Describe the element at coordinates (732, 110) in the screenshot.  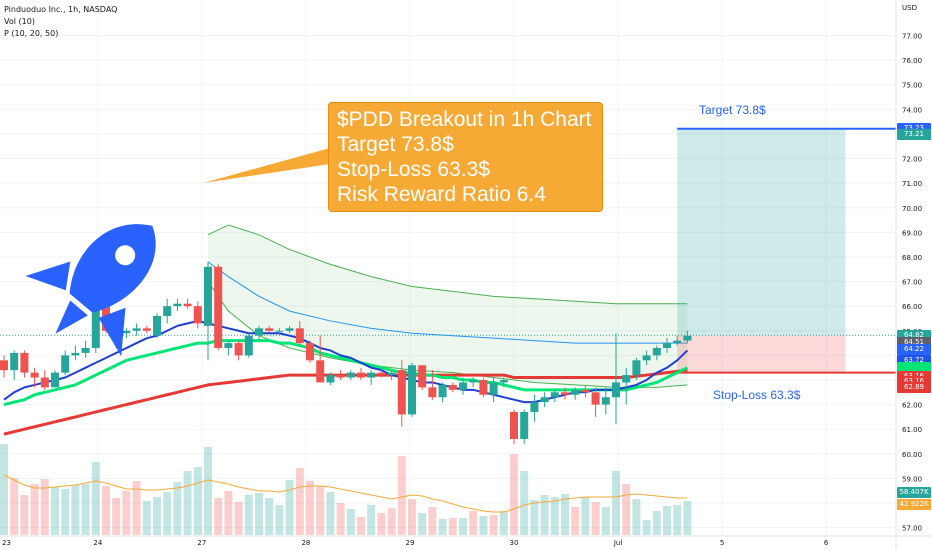
I see `target-annotation: Target 73.8$` at that location.